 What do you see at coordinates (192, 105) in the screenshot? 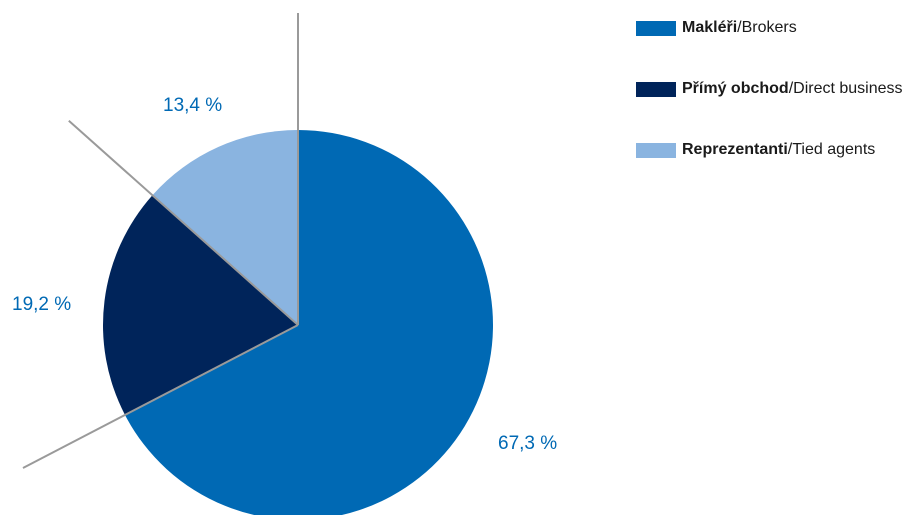
I see `slice-label-tied-agents: 13,4 %` at bounding box center [192, 105].